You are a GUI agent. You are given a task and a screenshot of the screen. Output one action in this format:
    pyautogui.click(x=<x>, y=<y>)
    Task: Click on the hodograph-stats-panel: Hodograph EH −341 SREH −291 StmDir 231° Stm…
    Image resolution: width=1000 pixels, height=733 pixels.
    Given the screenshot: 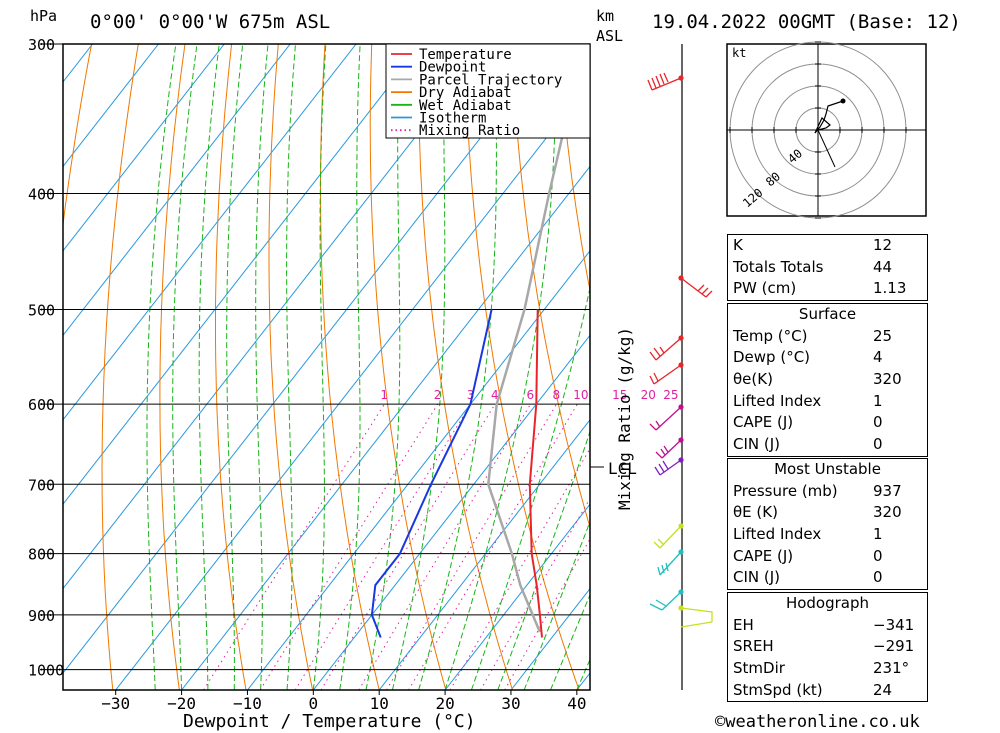 What is the action you would take?
    pyautogui.click(x=827, y=647)
    